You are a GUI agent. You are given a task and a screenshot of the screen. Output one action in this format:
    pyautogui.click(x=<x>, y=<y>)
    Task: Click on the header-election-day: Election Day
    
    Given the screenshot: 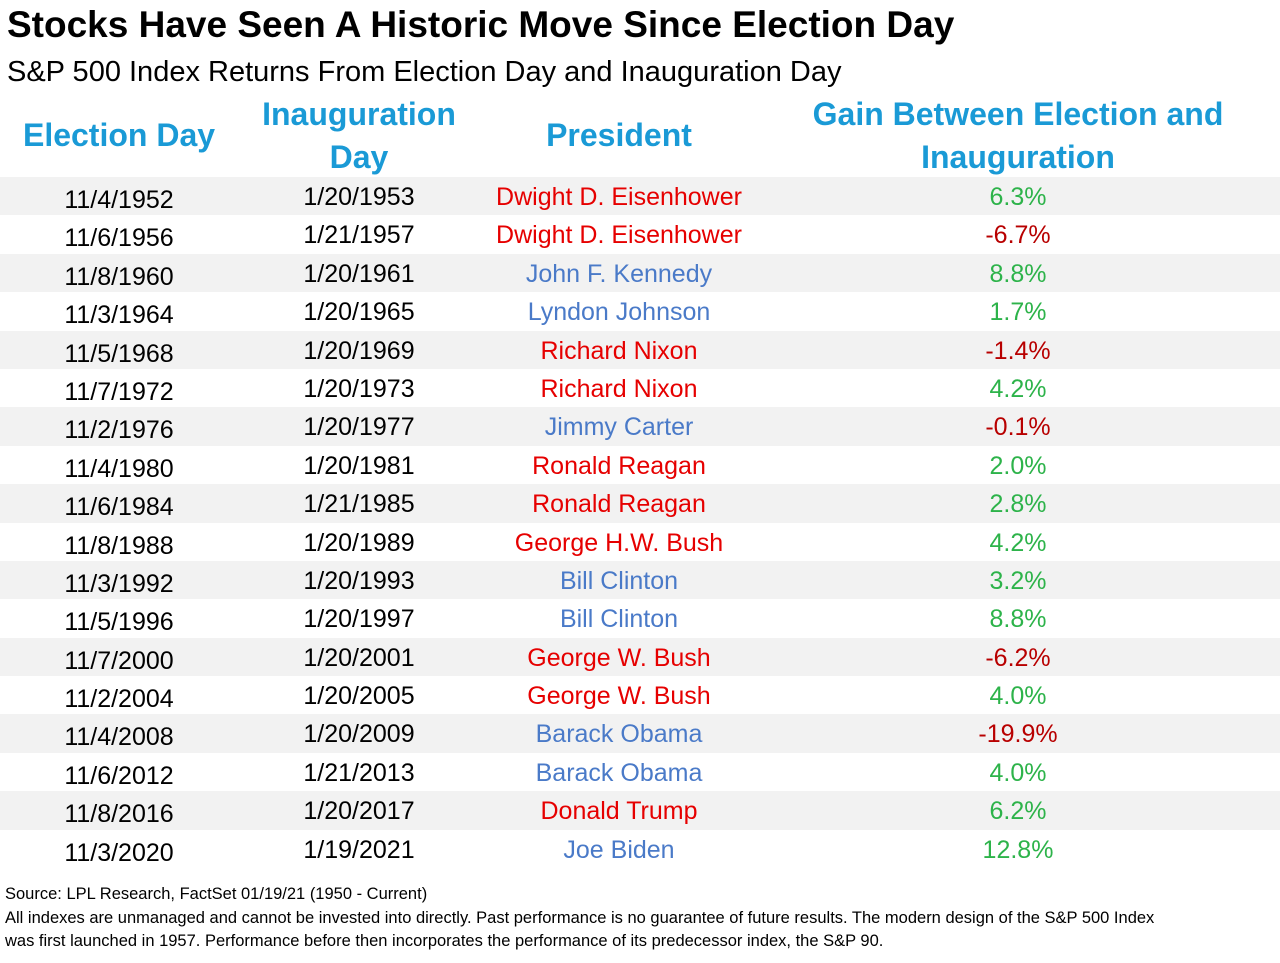 What is the action you would take?
    pyautogui.click(x=119, y=135)
    